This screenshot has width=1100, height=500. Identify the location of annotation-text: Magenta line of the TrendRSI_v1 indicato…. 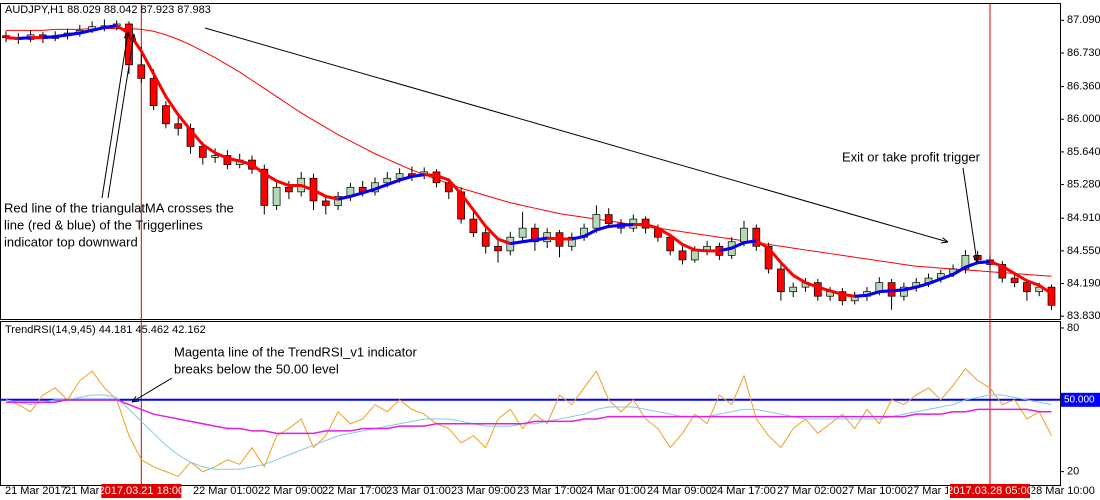
(295, 351).